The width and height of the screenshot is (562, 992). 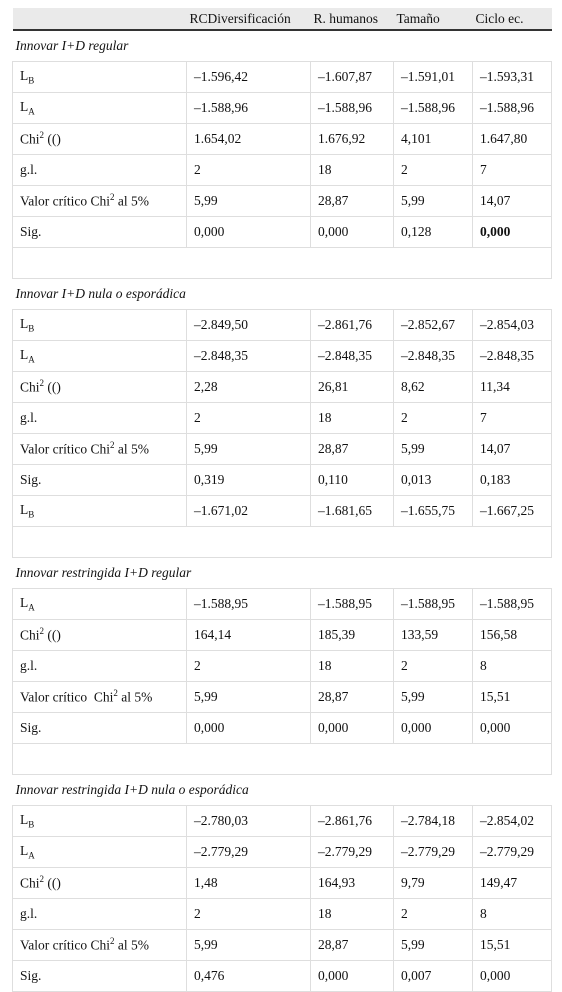 I want to click on value-cell: 9,79, so click(x=433, y=883).